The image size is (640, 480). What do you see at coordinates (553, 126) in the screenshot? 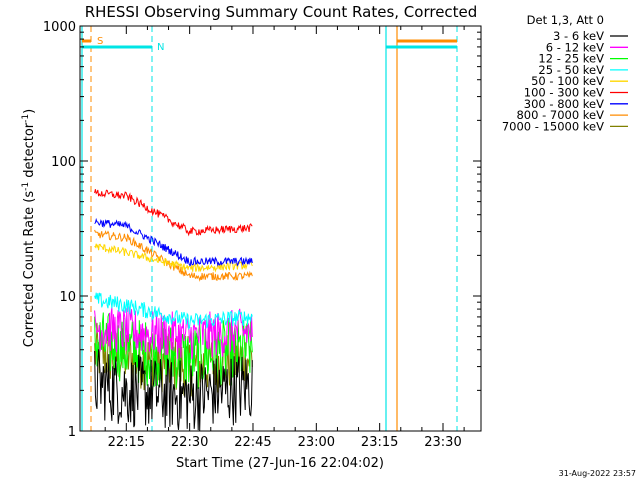
I see `legend-label: 7000 - 15000 keV` at bounding box center [553, 126].